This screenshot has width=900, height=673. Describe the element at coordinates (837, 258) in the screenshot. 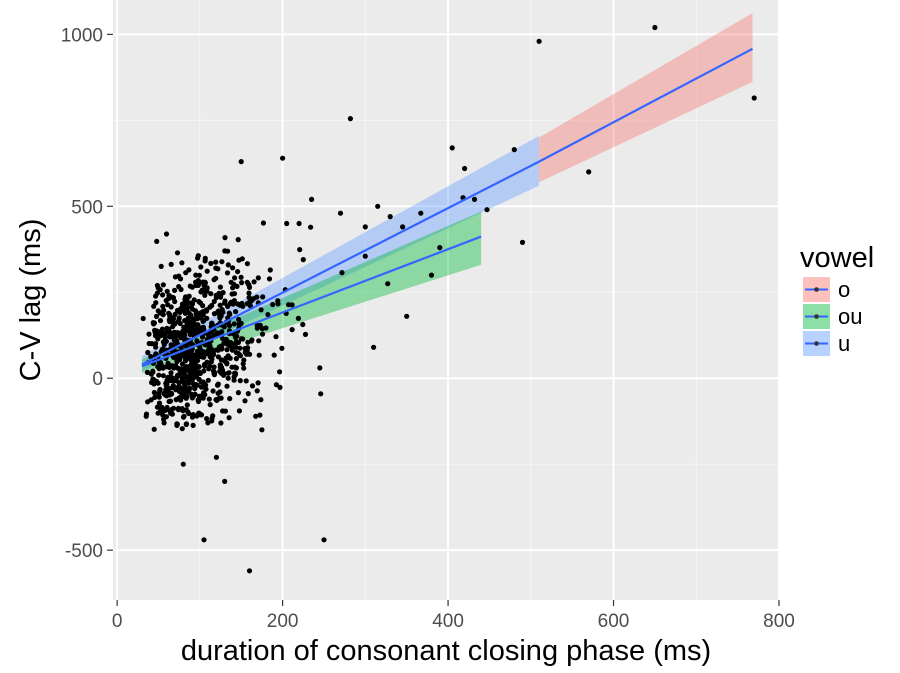

I see `legend-title: vowel` at that location.